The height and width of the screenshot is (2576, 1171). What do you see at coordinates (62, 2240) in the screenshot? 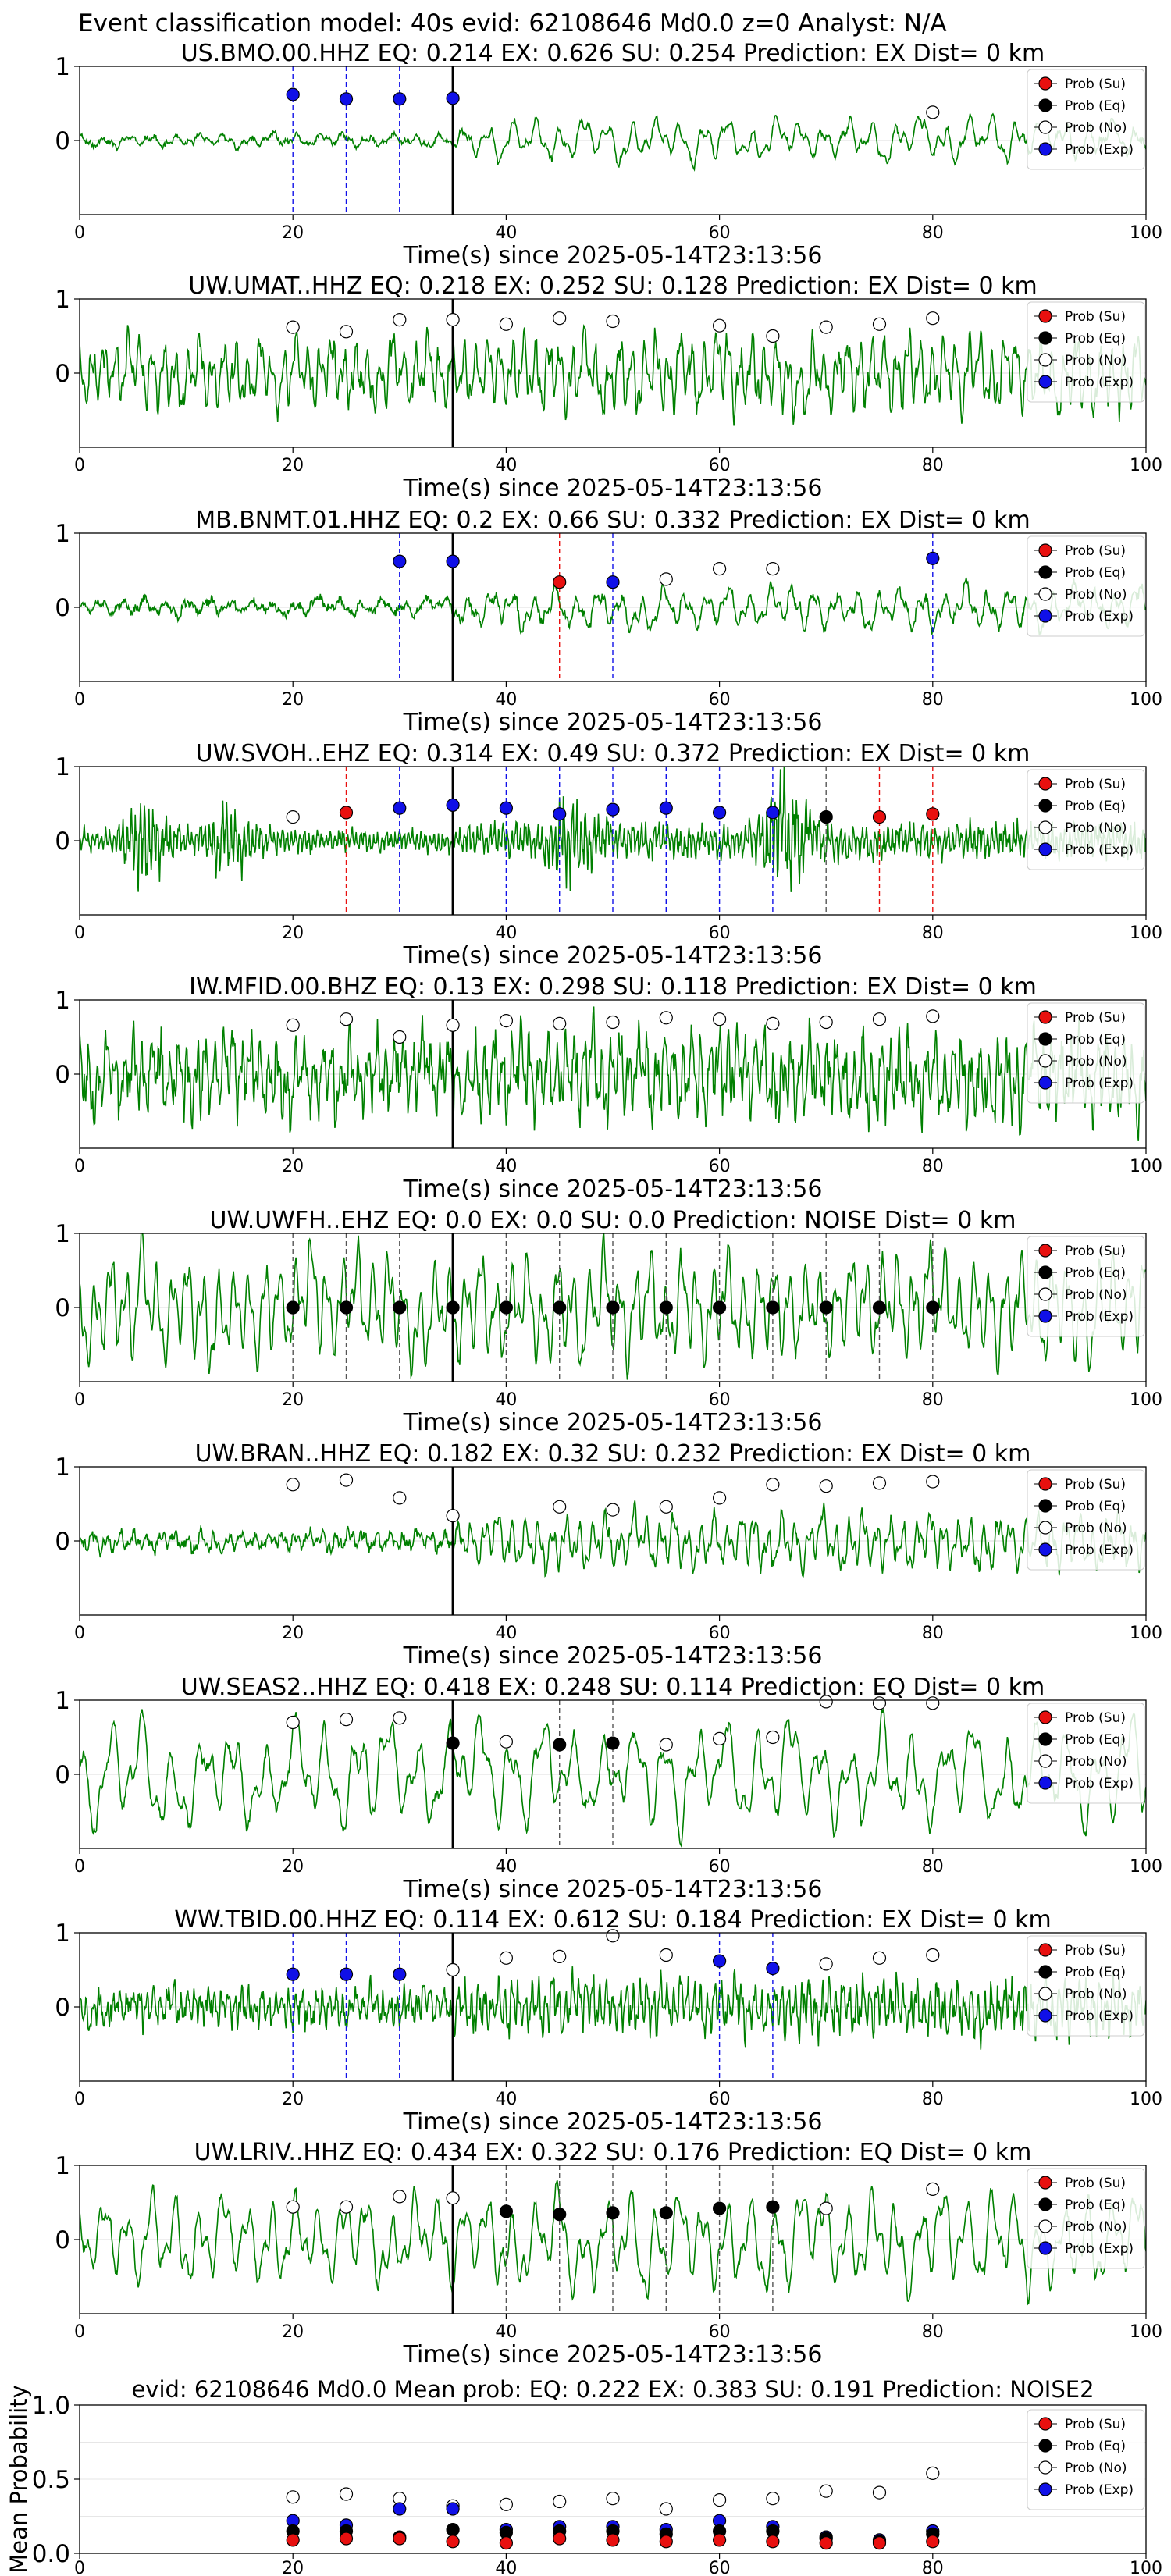
I see `y-tick-label: 0` at bounding box center [62, 2240].